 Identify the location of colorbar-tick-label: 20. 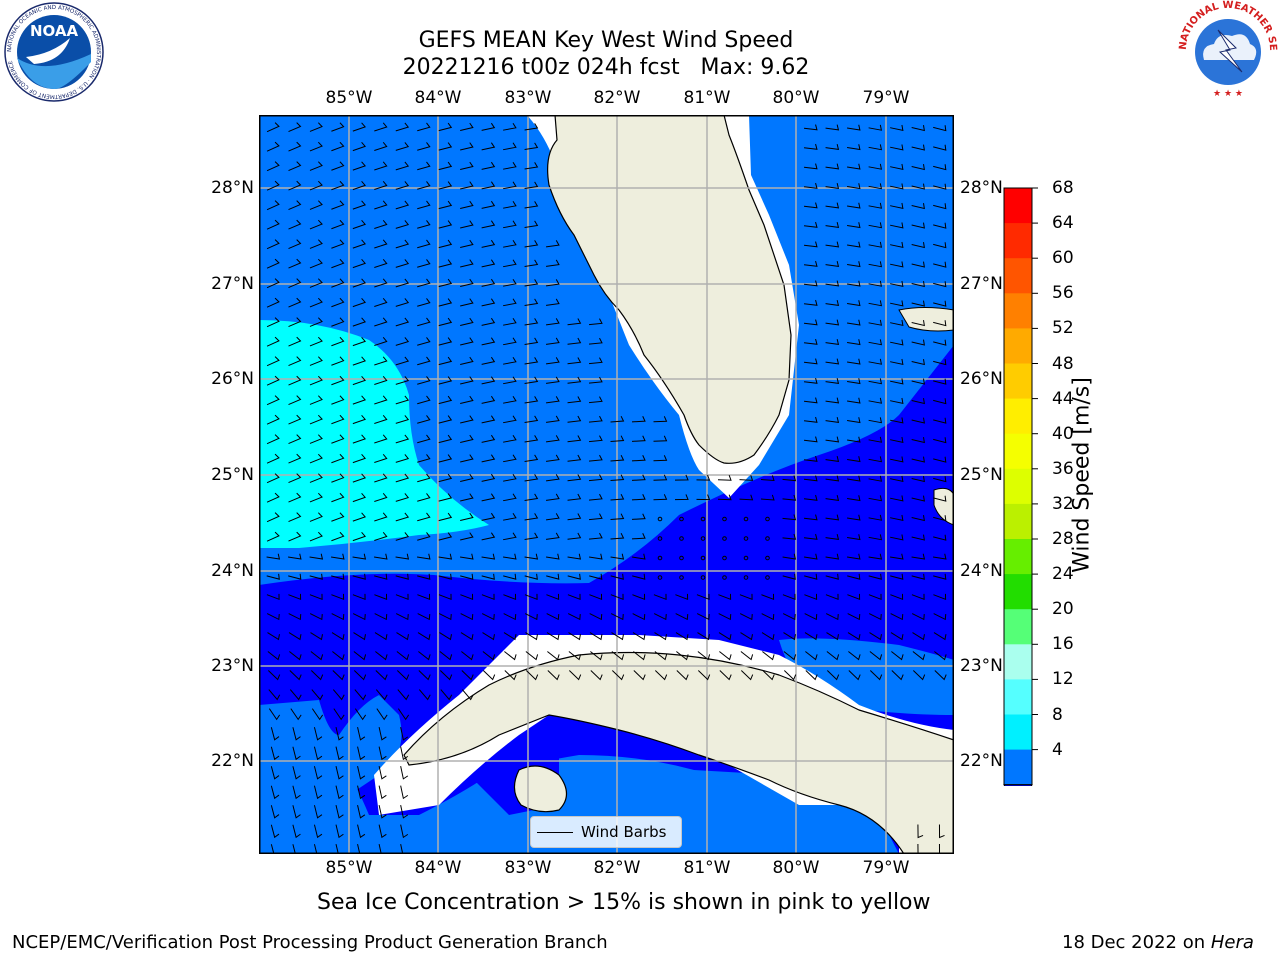
(1063, 609).